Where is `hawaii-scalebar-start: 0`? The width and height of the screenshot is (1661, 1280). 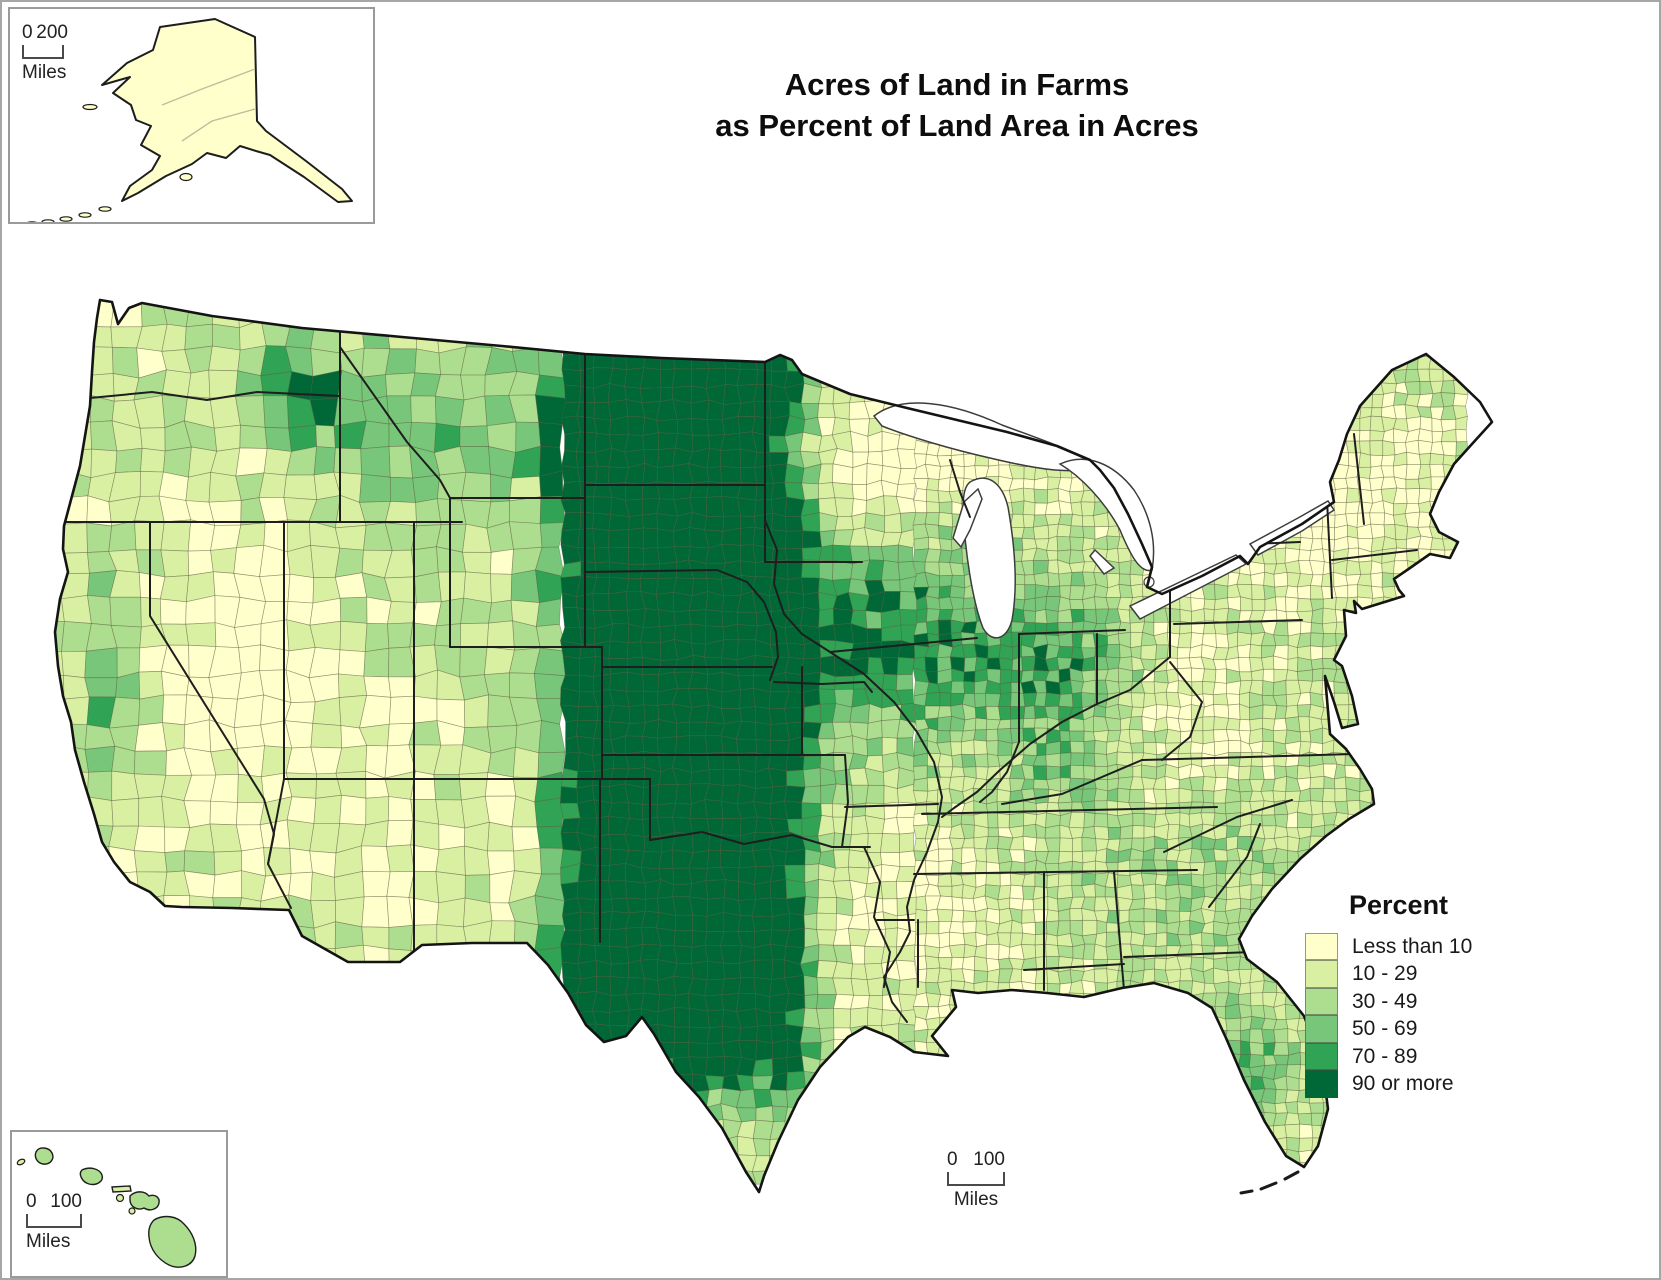
hawaii-scalebar-start: 0 is located at coordinates (31, 1201).